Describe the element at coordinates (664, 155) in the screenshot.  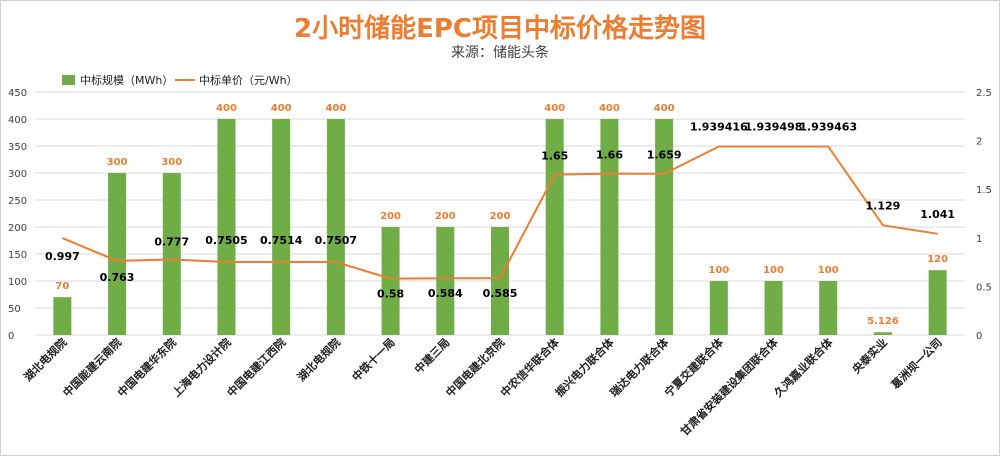
I see `line-value-label: 1.659` at that location.